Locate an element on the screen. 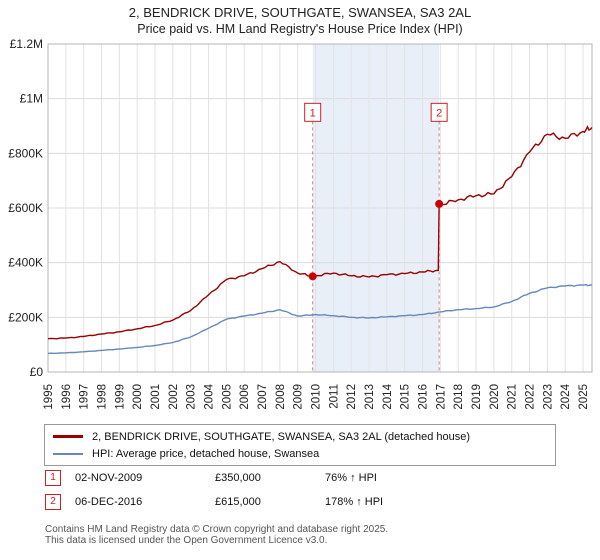 Image resolution: width=600 pixels, height=560 pixels. sale-1-hpi-change: 76% ↑ HPI is located at coordinates (351, 478).